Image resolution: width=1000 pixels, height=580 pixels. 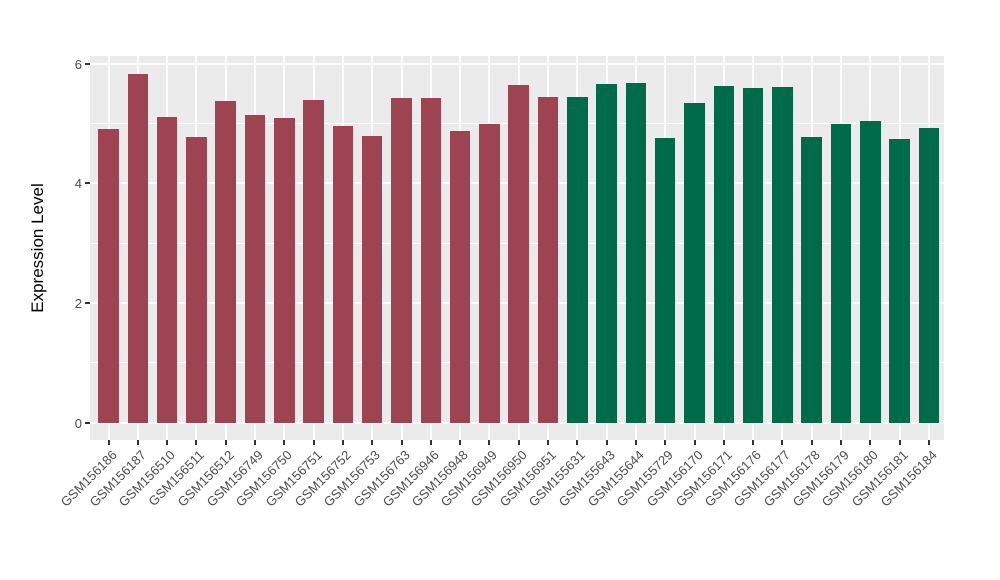 What do you see at coordinates (518, 254) in the screenshot?
I see `bar-GSM156950` at bounding box center [518, 254].